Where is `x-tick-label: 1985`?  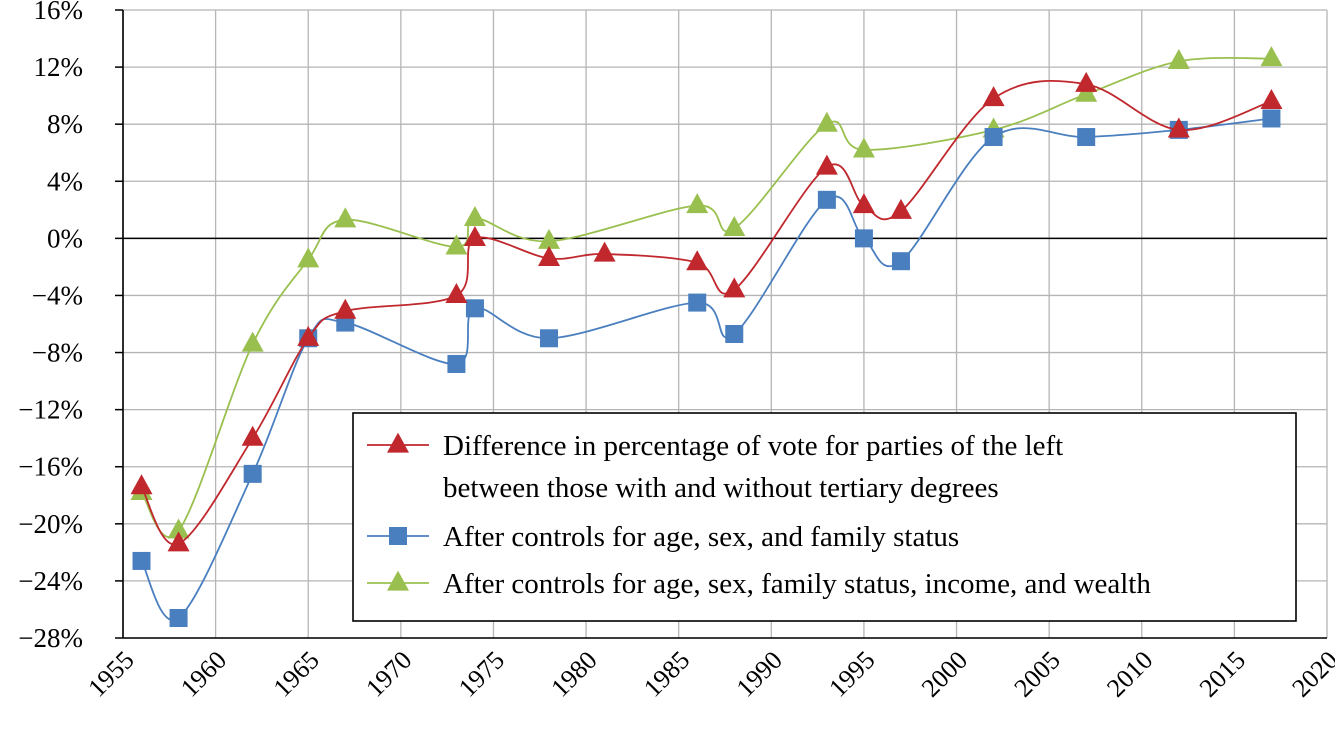
x-tick-label: 1985 is located at coordinates (666, 673).